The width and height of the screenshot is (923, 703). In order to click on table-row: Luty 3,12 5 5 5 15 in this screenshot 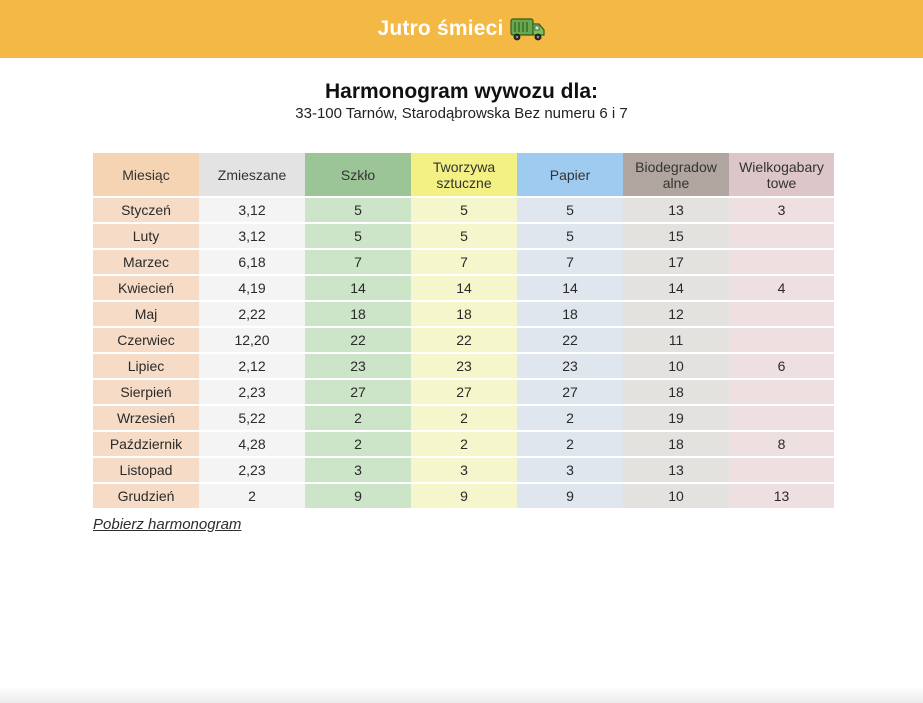, I will do `click(463, 235)`.